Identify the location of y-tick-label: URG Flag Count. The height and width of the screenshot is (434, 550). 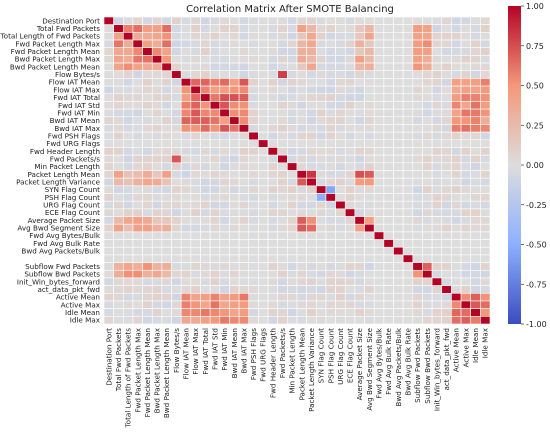
(71, 205).